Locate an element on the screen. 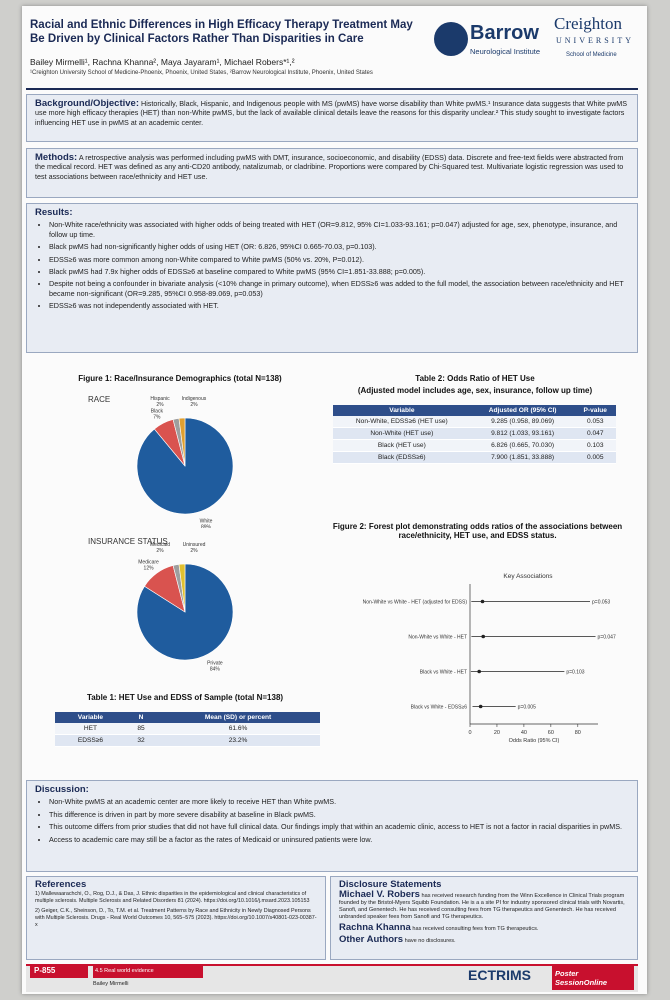 The image size is (670, 1000). barrow-sub: Neurological Institute is located at coordinates (505, 51).